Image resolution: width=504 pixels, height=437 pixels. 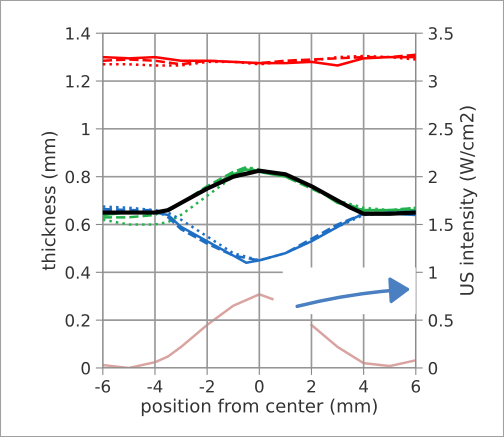 What do you see at coordinates (102, 386) in the screenshot?
I see `x-tick-label: -6` at bounding box center [102, 386].